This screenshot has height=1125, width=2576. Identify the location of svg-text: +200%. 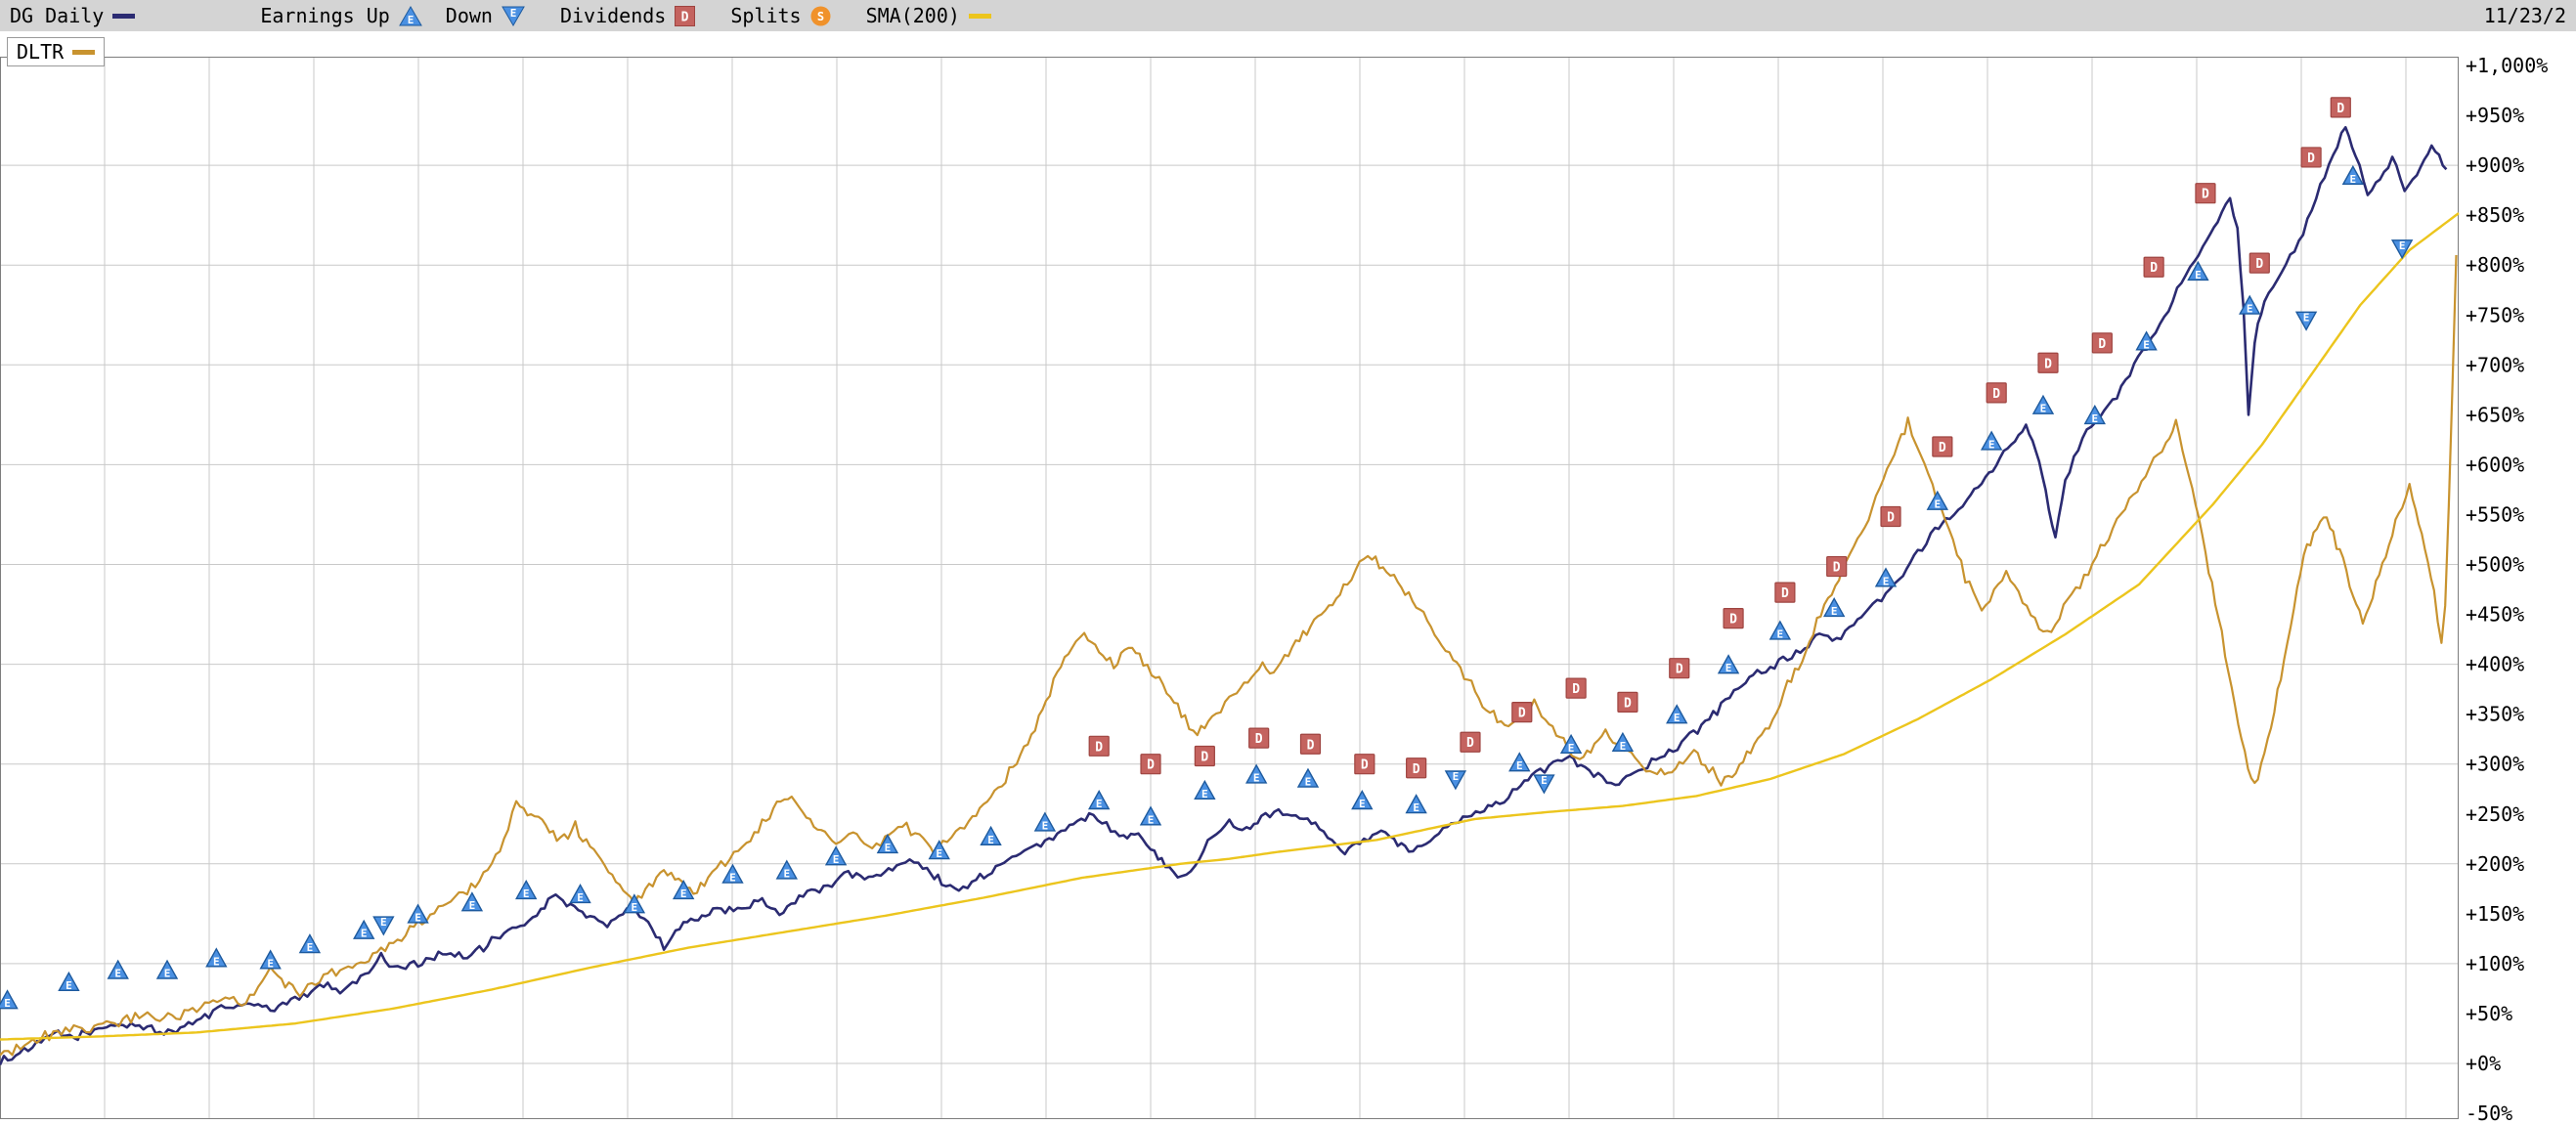
(2495, 864).